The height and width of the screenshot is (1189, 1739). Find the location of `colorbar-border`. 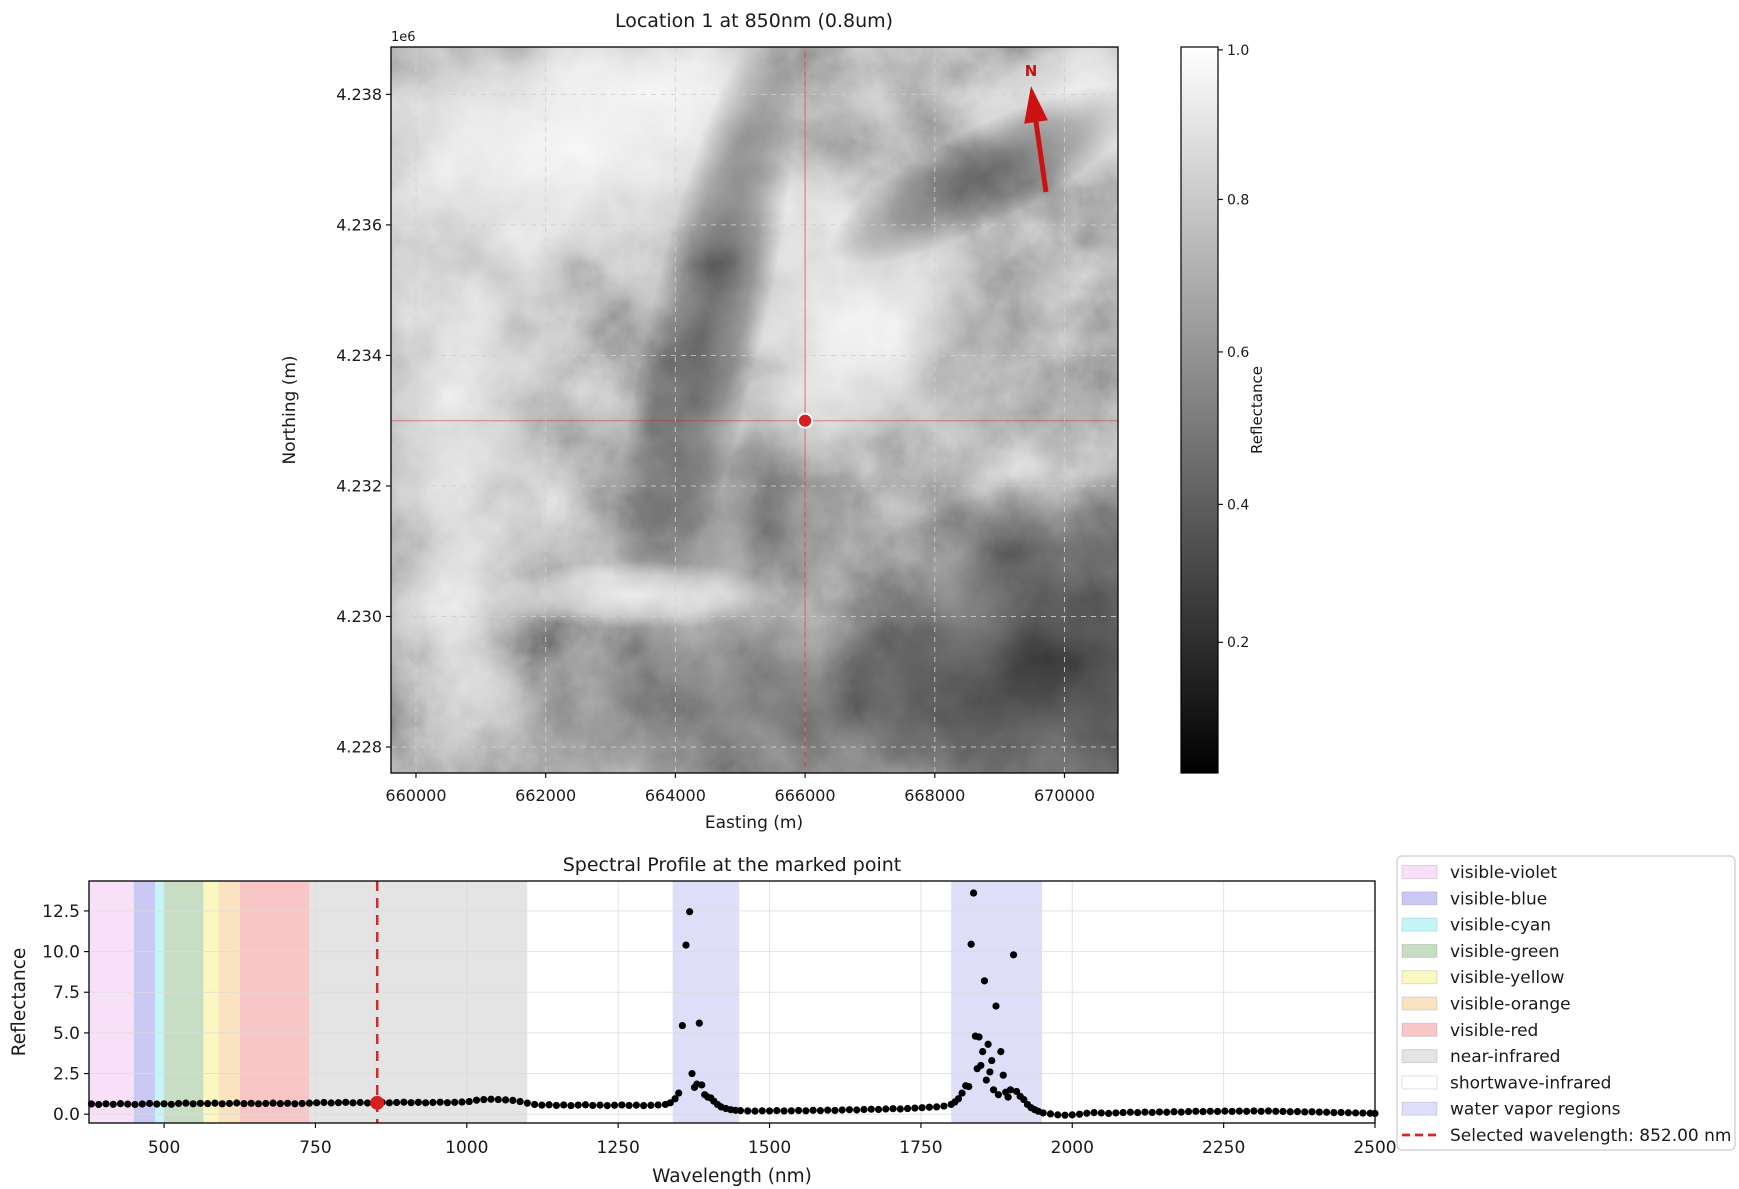

colorbar-border is located at coordinates (1199, 410).